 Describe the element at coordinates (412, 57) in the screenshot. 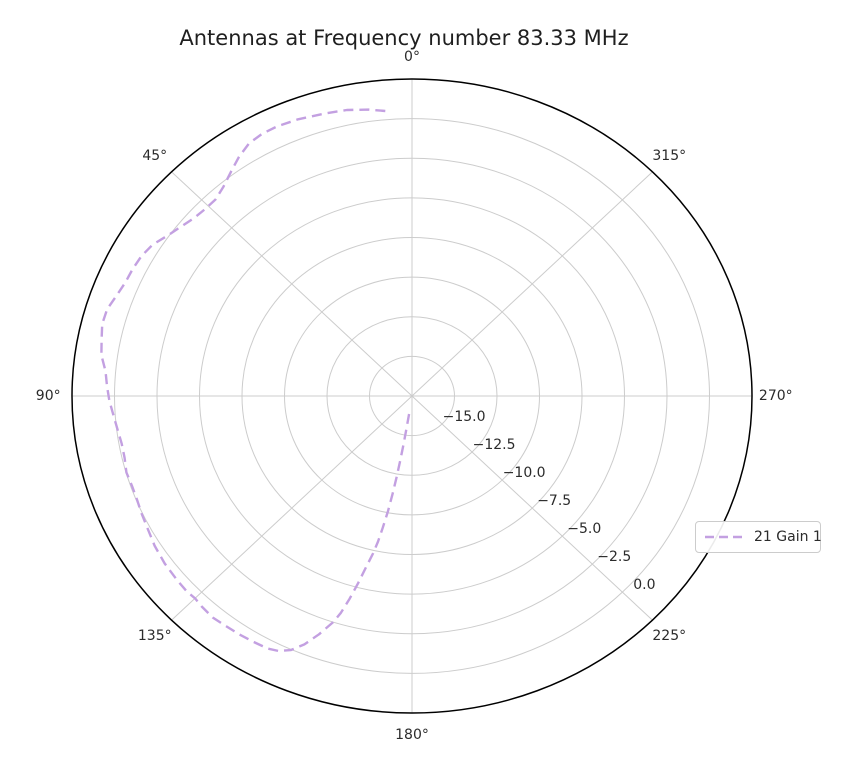

I see `theta-tick-label: 0°` at that location.